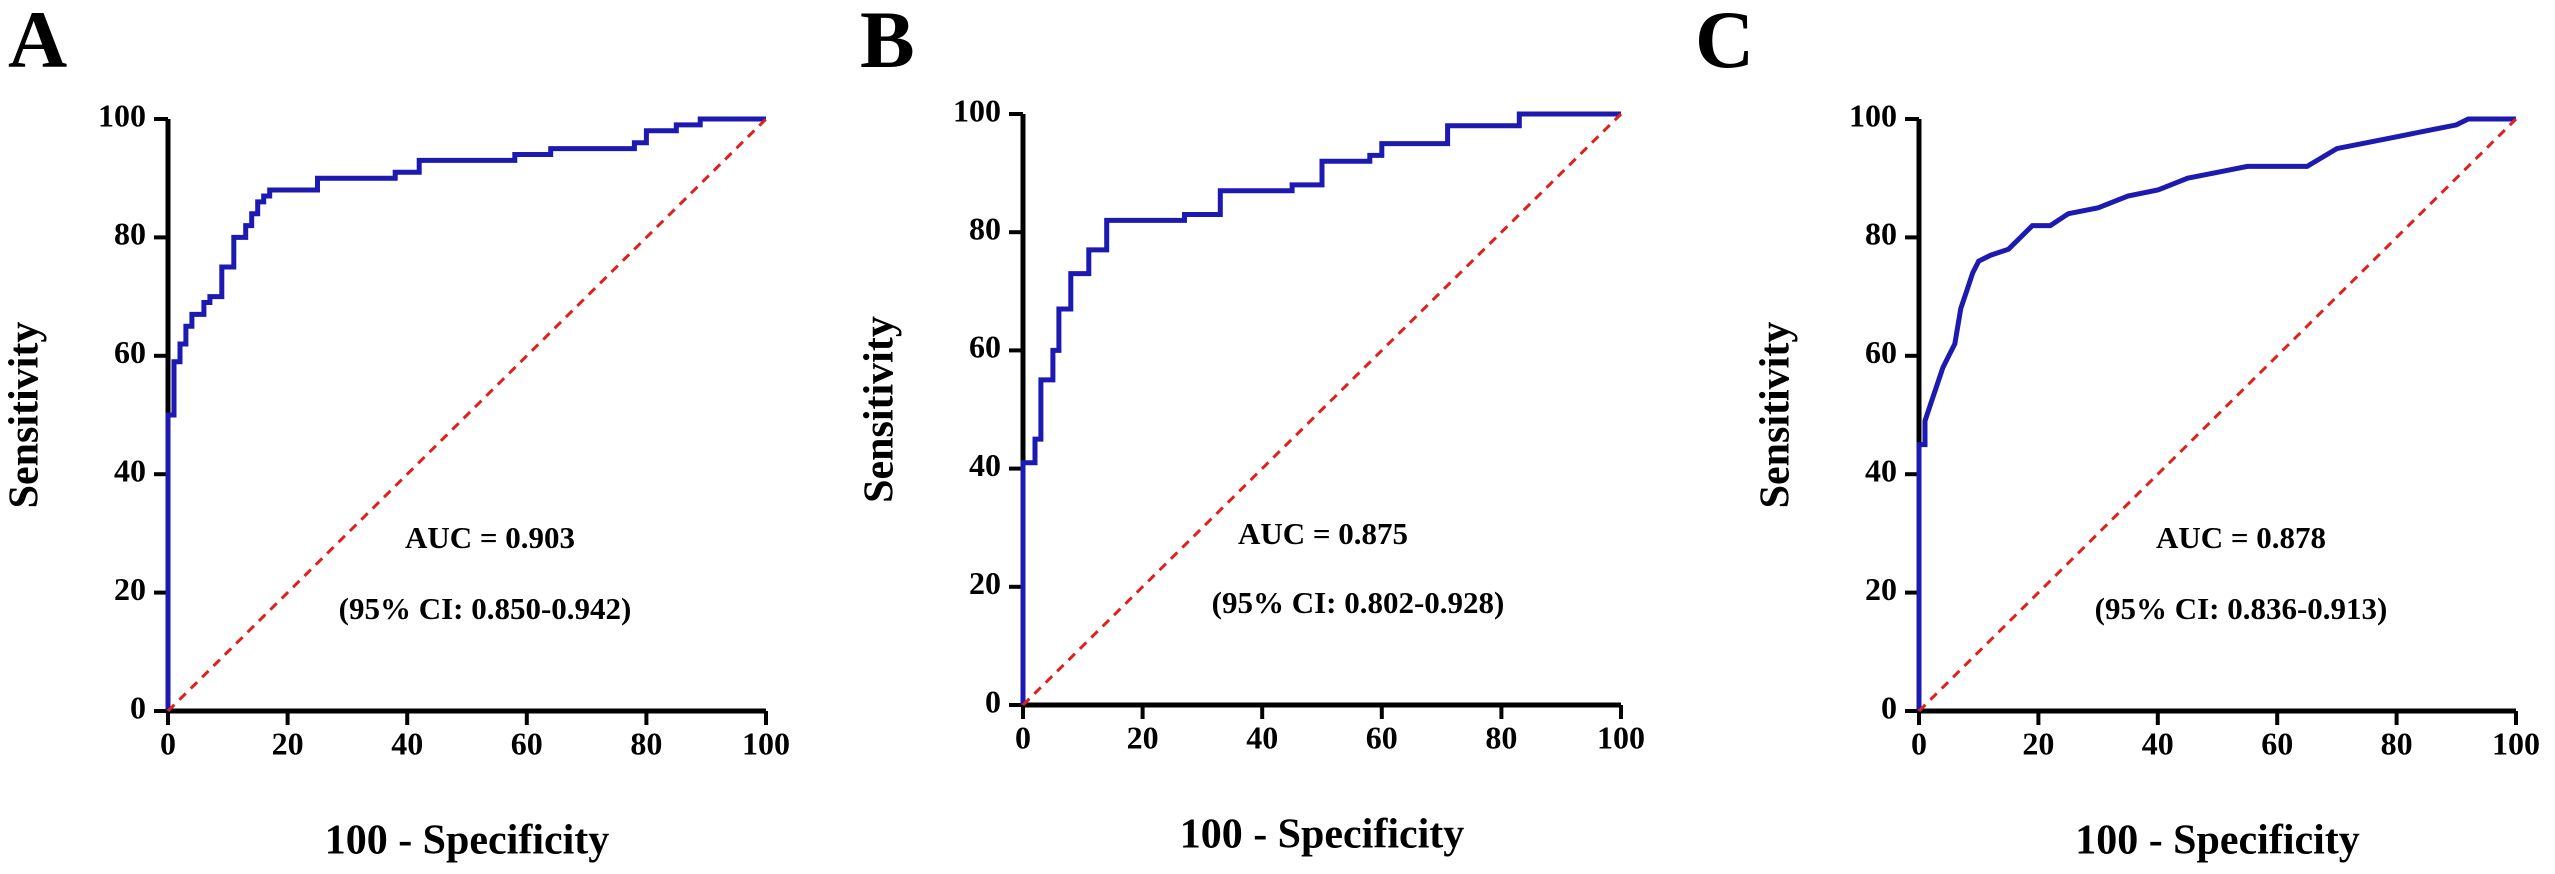 The image size is (2555, 874). What do you see at coordinates (2241, 537) in the screenshot?
I see `auc-annotation: AUC = 0.878` at bounding box center [2241, 537].